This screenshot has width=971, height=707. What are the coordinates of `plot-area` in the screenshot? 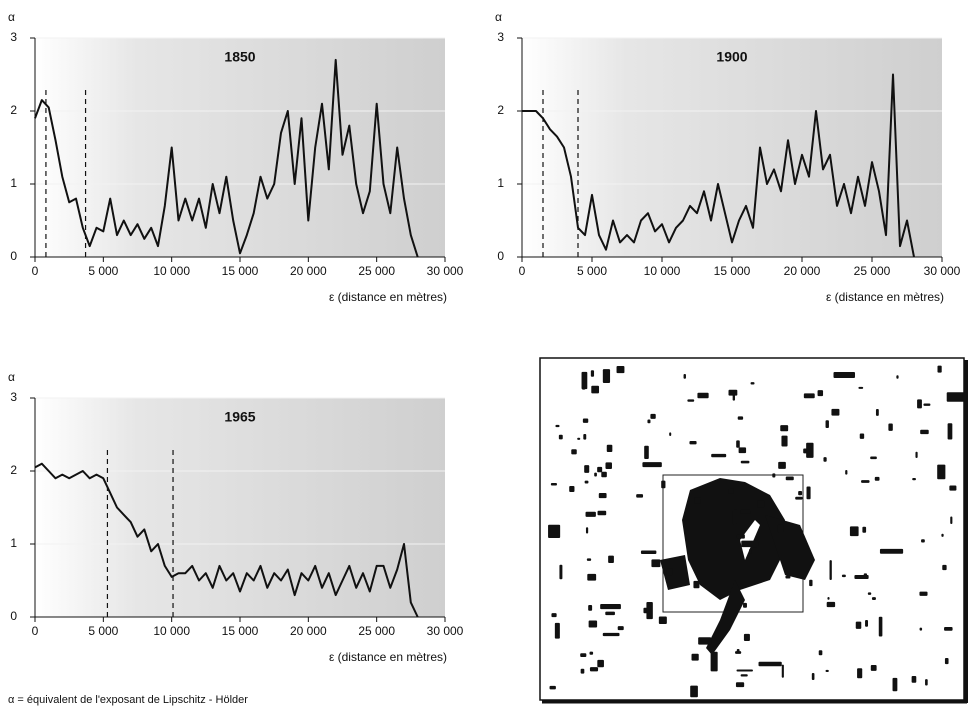 It's located at (240, 147).